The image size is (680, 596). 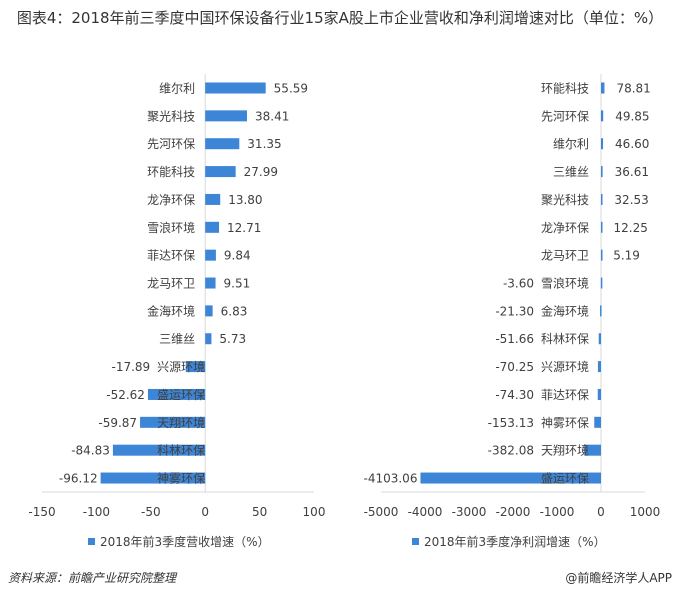 I want to click on data-label: -382.08, so click(x=511, y=451).